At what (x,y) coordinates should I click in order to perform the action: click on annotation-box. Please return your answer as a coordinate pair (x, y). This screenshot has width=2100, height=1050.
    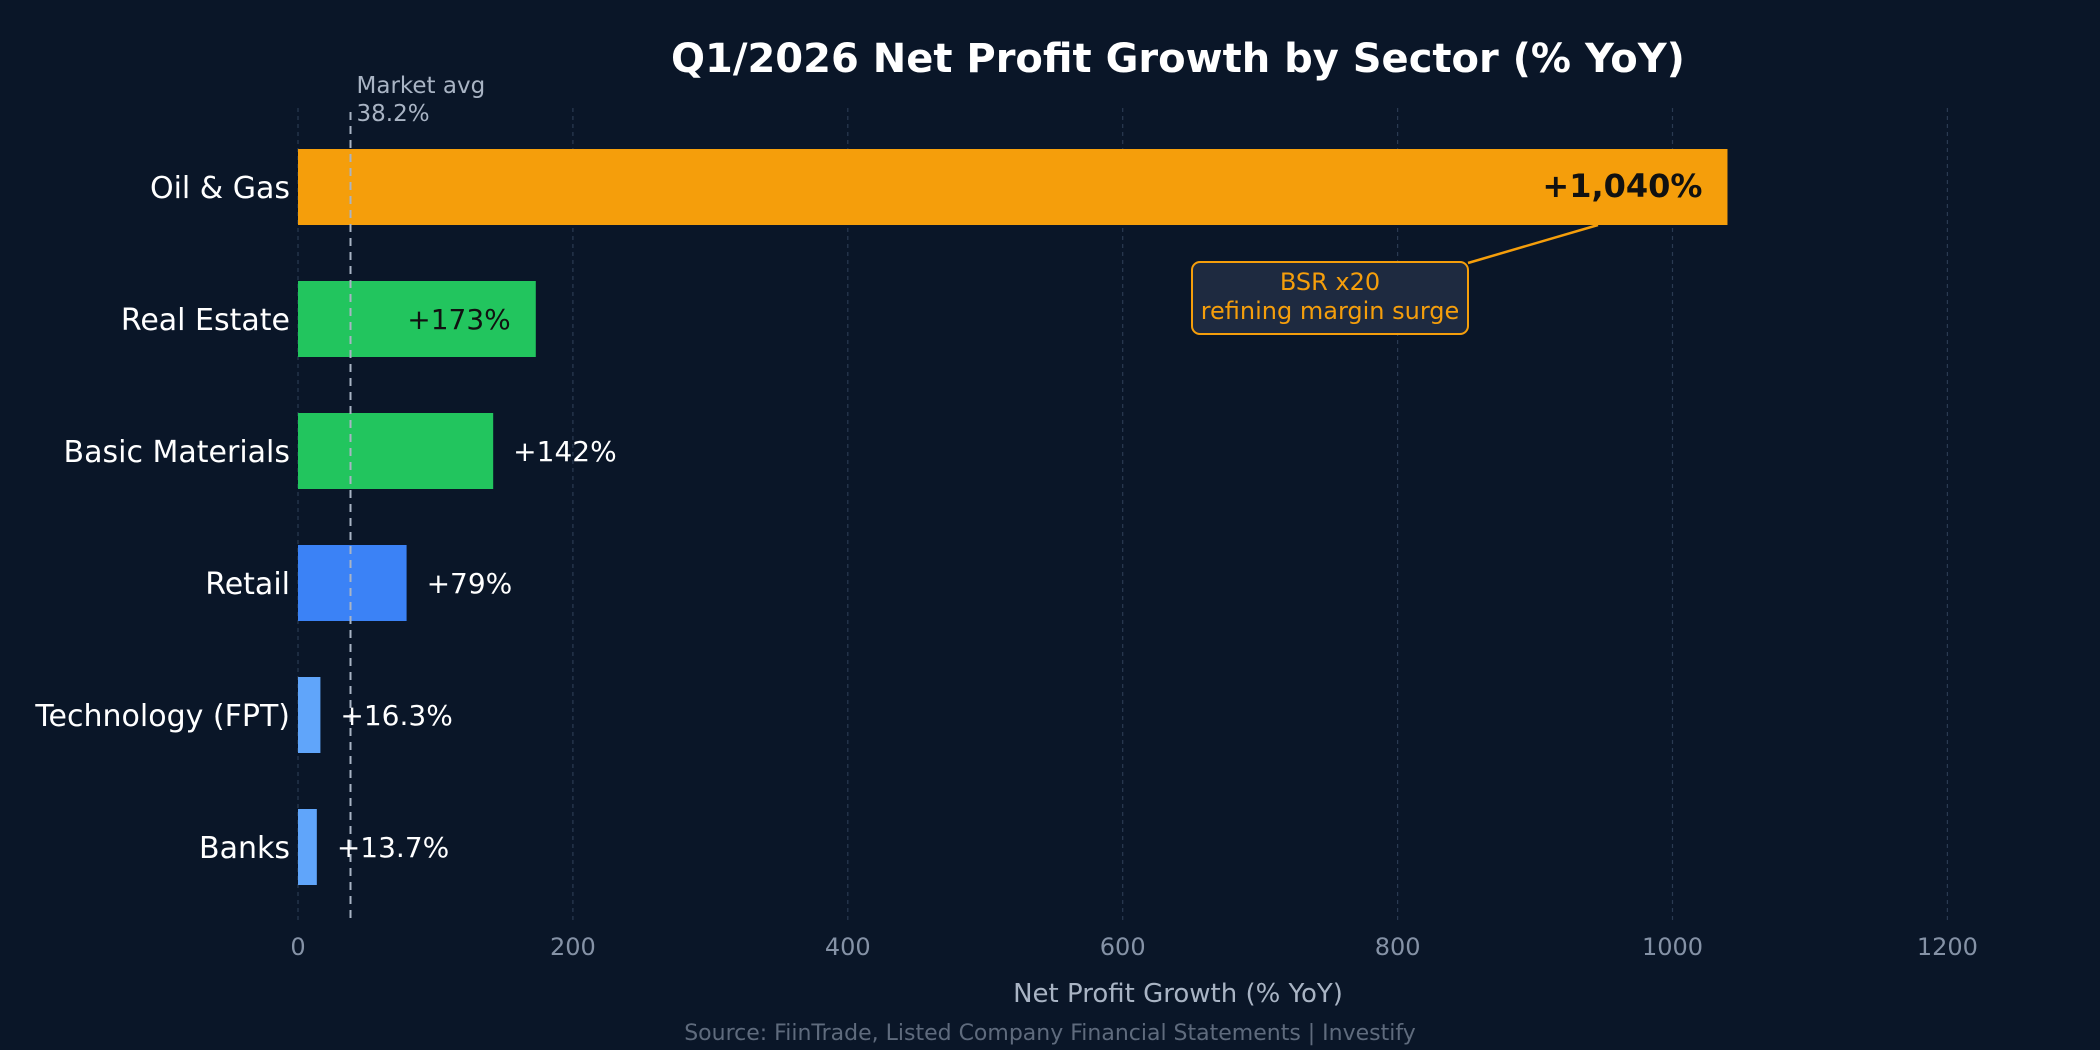
    Looking at the image, I should click on (1330, 298).